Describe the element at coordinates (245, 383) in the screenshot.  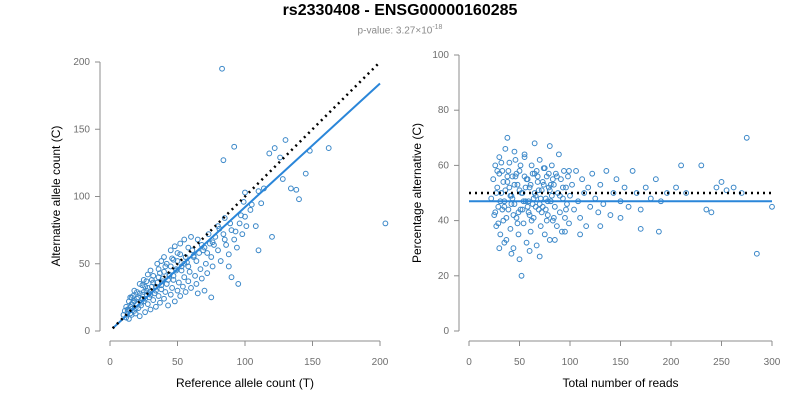
I see `x-axis-label: Reference allele count (T)` at that location.